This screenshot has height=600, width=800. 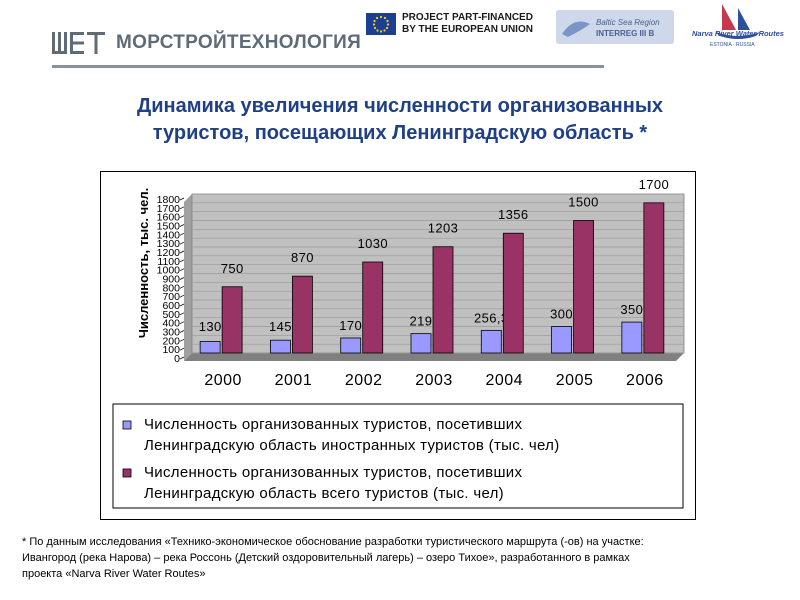 What do you see at coordinates (169, 218) in the screenshot?
I see `y-tick-label: 1600` at bounding box center [169, 218].